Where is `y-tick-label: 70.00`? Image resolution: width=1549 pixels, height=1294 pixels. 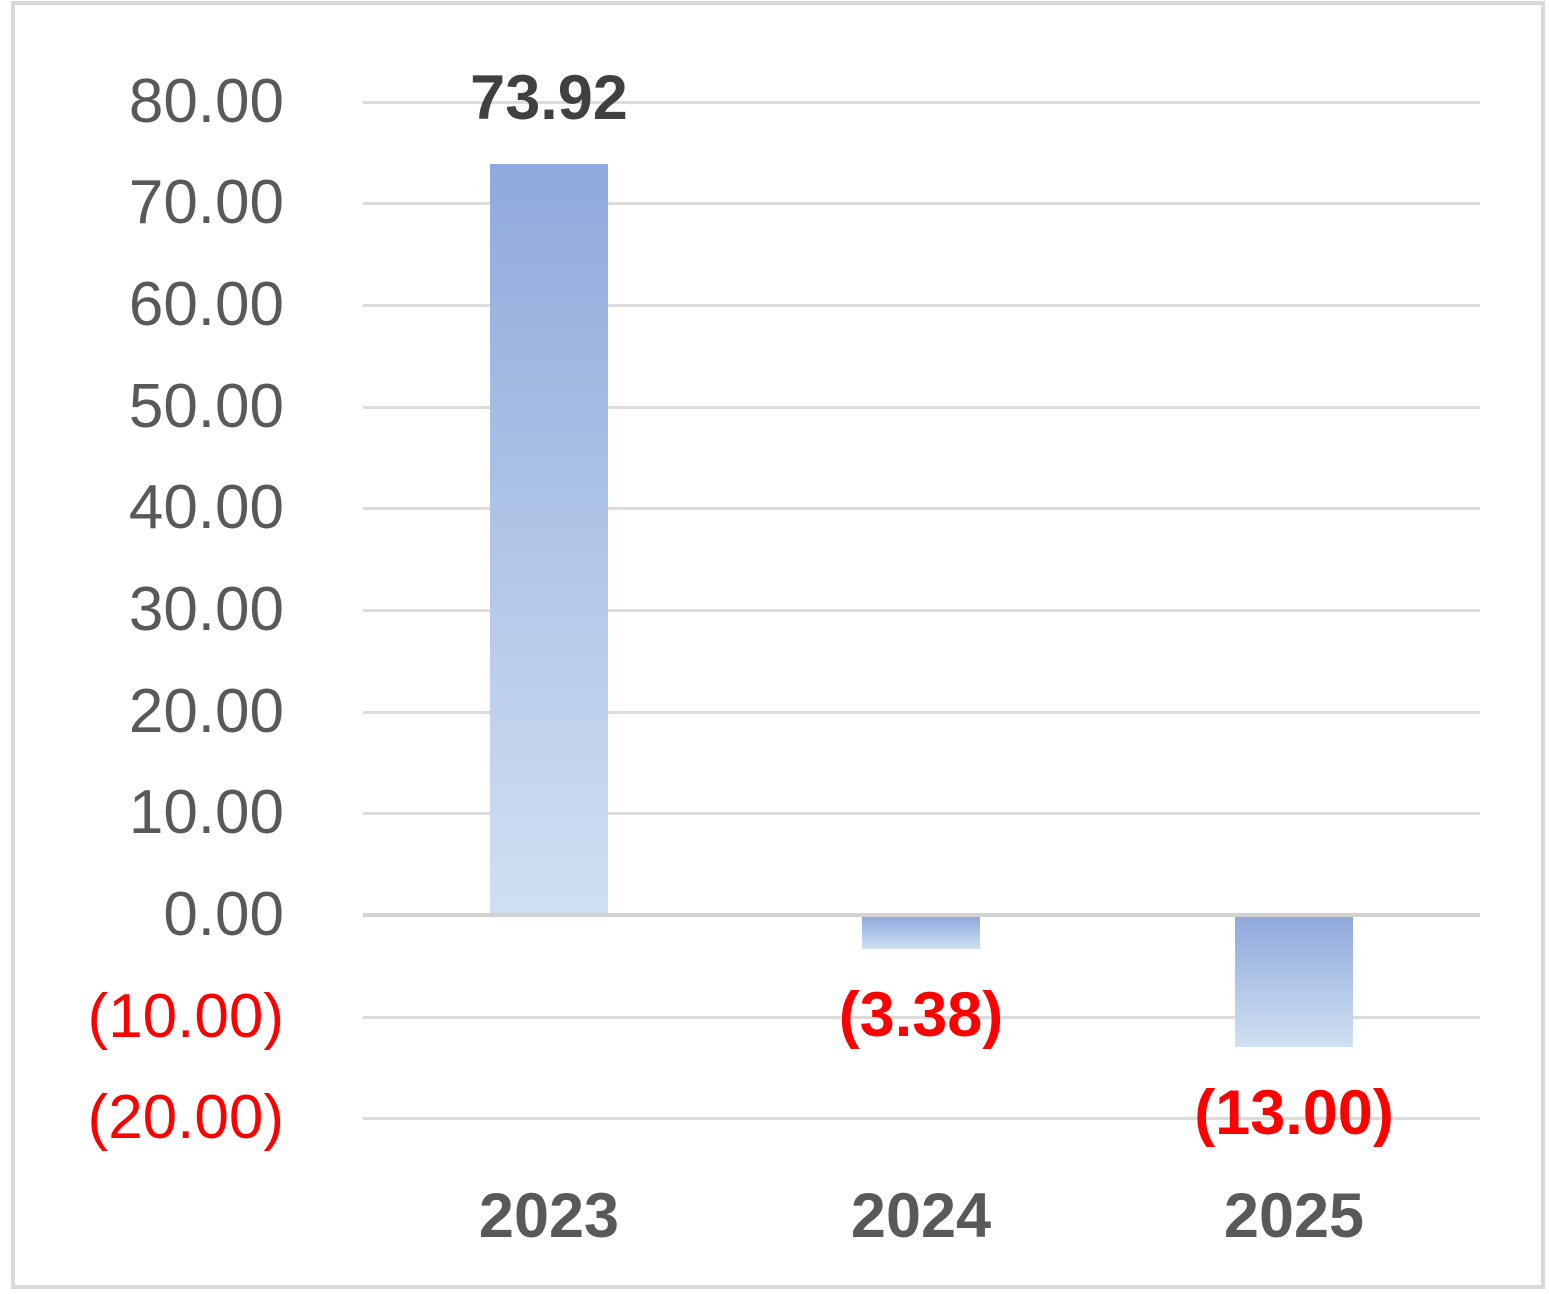 y-tick-label: 70.00 is located at coordinates (206, 202).